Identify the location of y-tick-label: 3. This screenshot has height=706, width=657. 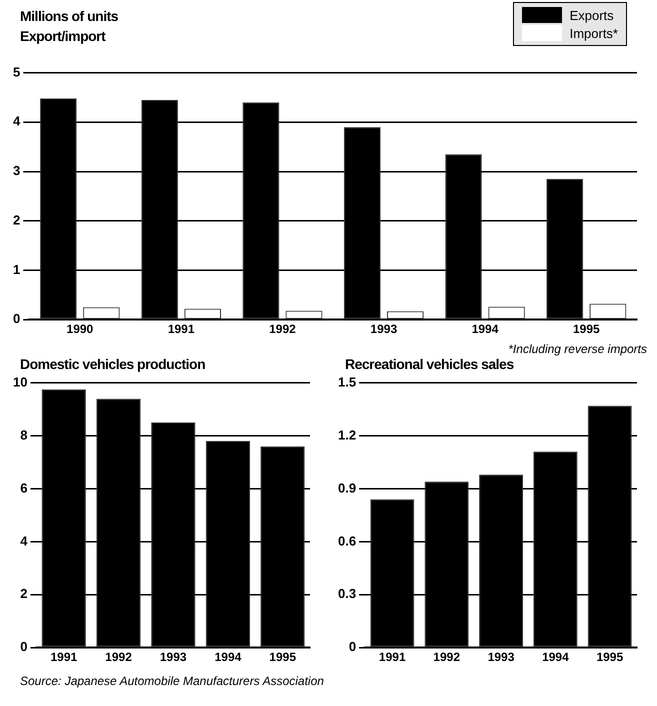
(16, 170).